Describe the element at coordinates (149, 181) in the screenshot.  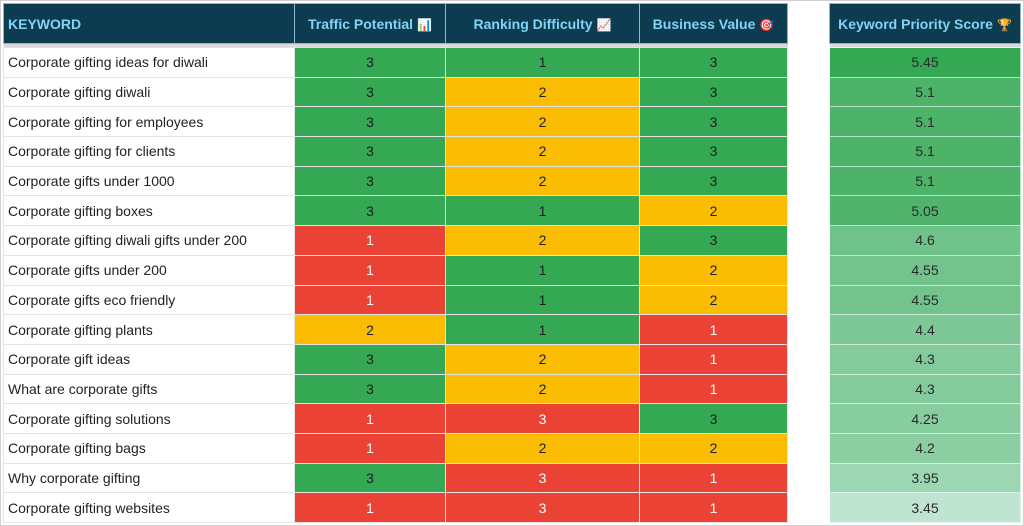
I see `keyword-cell: Corporate gifts under 1000` at that location.